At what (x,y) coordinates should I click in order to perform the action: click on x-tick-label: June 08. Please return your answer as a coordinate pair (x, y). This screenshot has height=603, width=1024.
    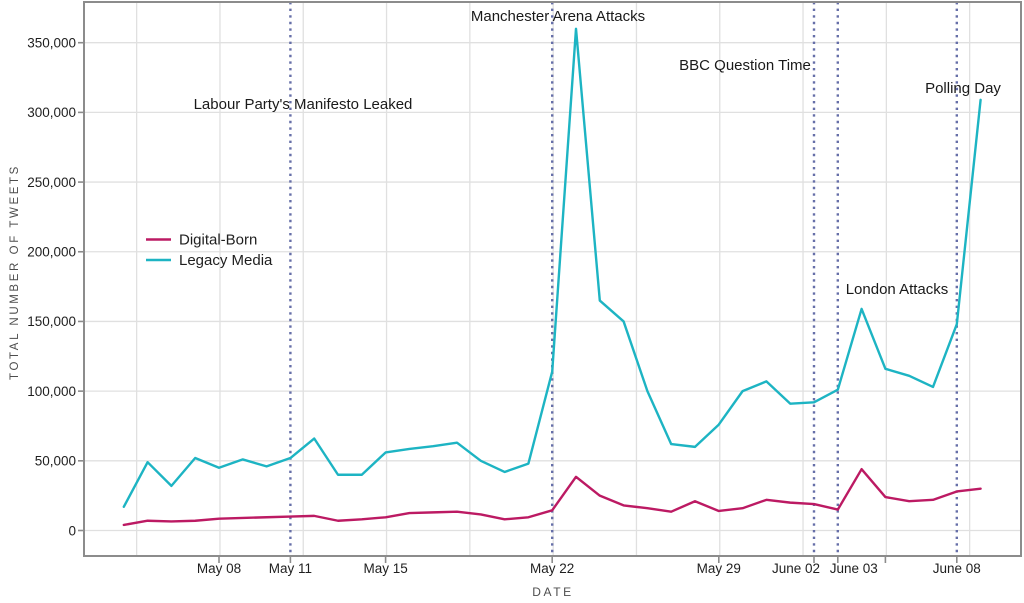
    Looking at the image, I should click on (957, 568).